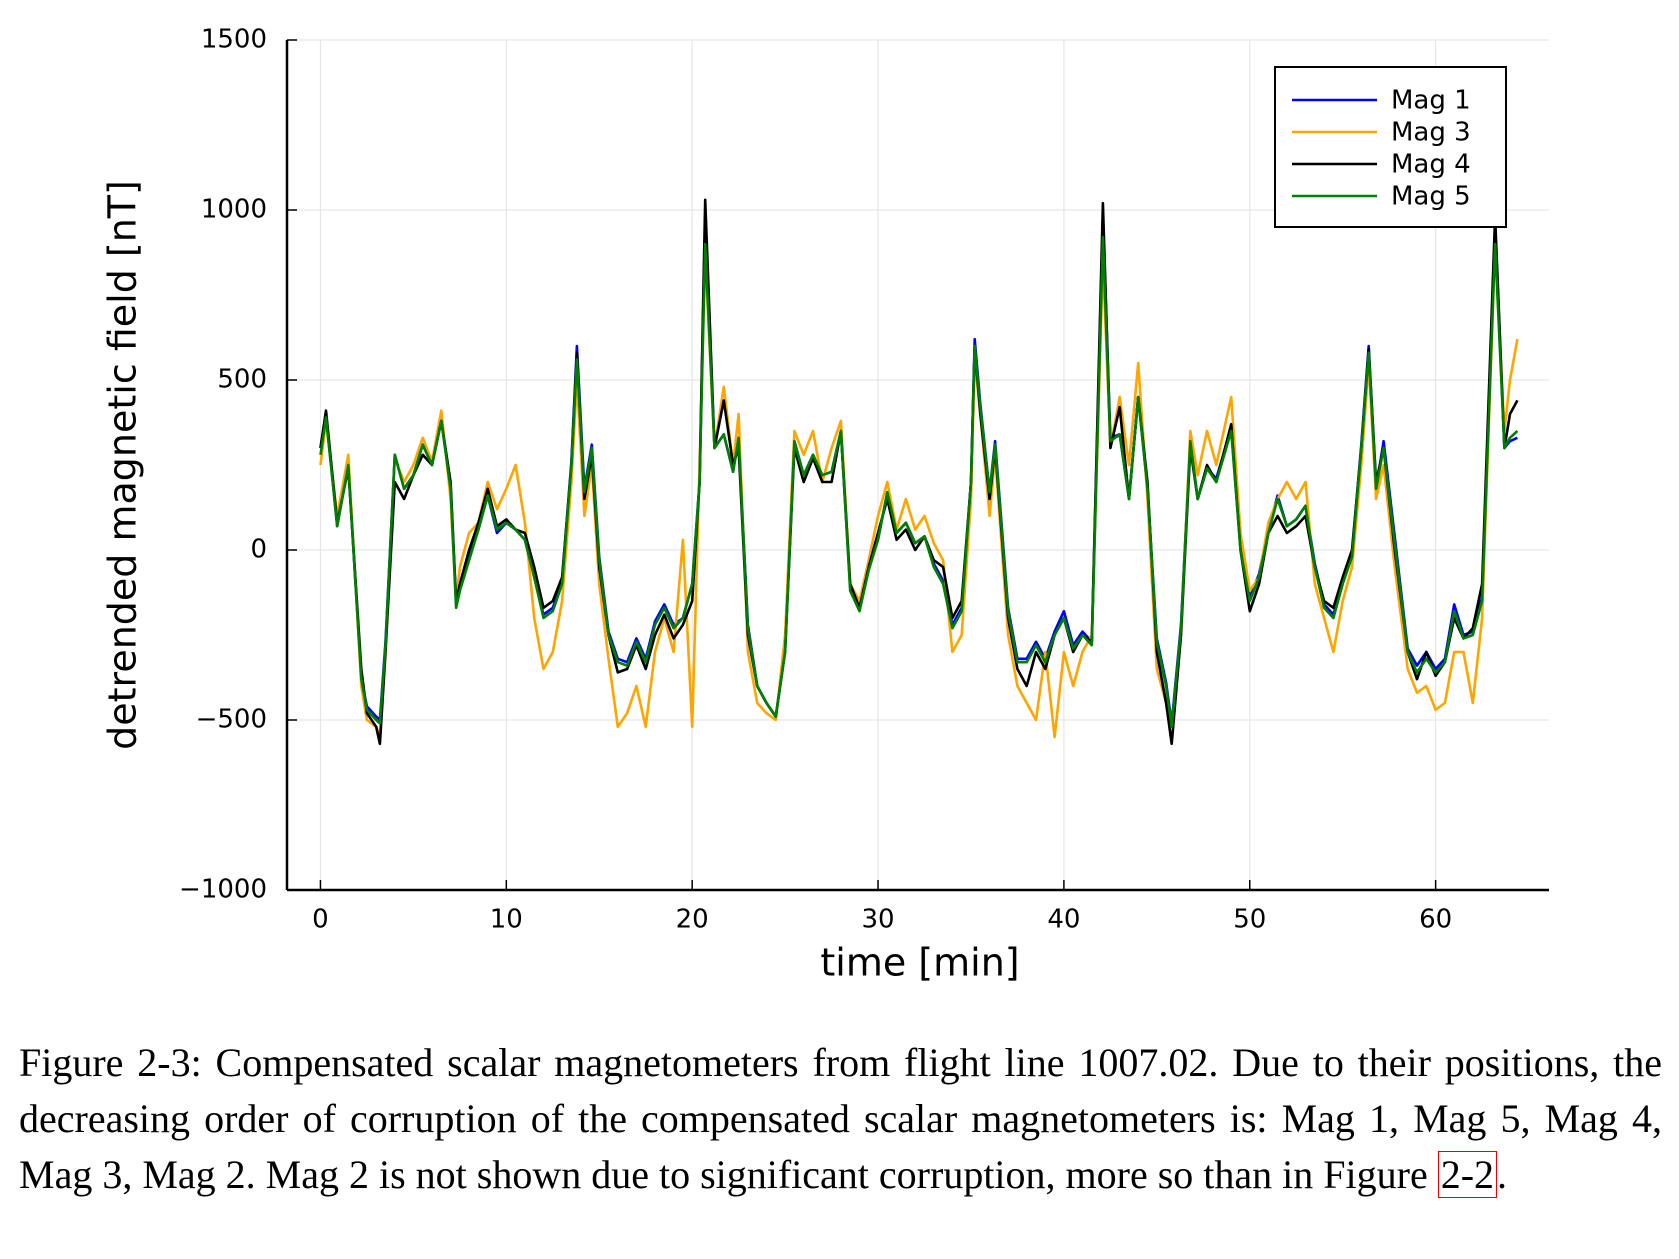 This screenshot has height=1259, width=1679. I want to click on x-tick-label: 60, so click(1435, 920).